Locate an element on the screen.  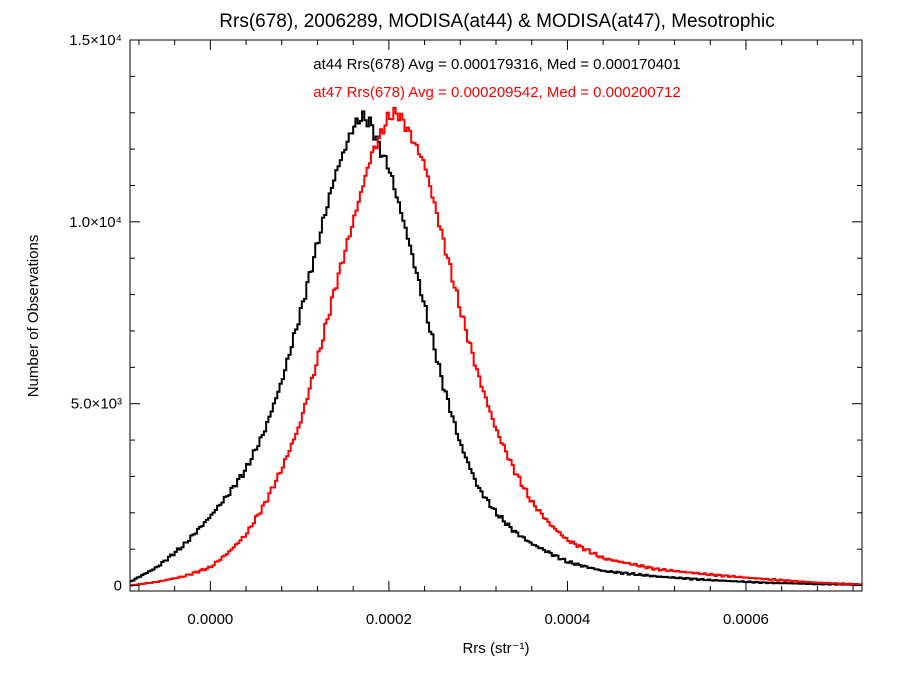
x-tick-label: 0.0002 is located at coordinates (389, 619).